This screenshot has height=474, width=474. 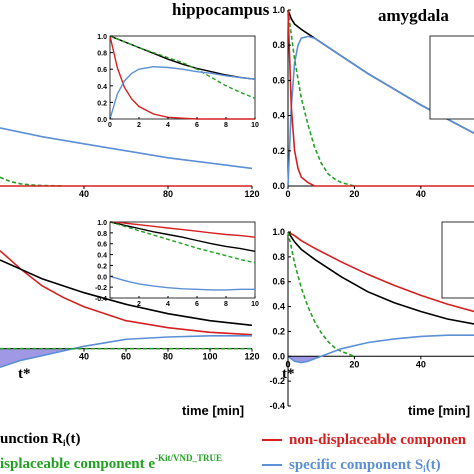 What do you see at coordinates (182, 229) in the screenshot?
I see `bl-inset-series-nondisplaceable` at bounding box center [182, 229].